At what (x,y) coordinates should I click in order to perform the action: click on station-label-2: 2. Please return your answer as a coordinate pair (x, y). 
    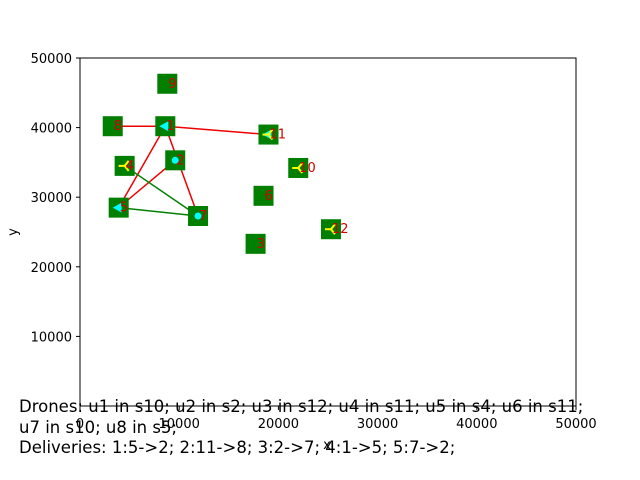
    Looking at the image, I should click on (180, 160).